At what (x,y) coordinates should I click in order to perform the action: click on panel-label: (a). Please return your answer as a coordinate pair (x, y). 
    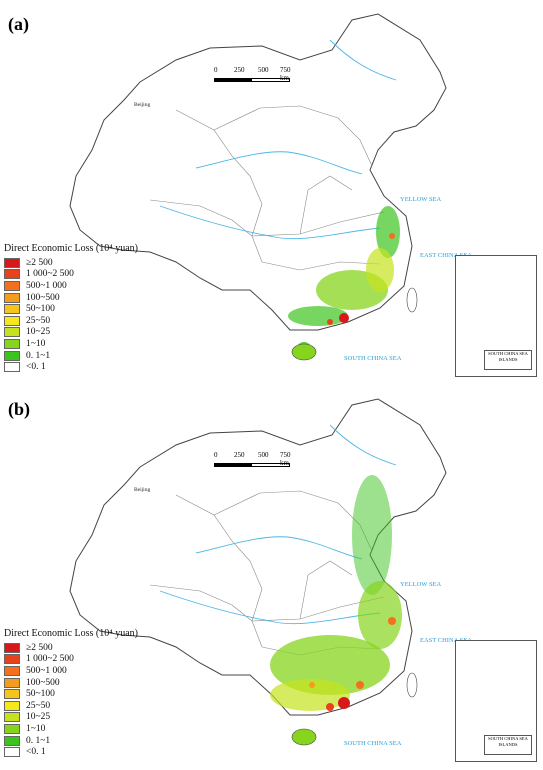
    Looking at the image, I should click on (18, 24).